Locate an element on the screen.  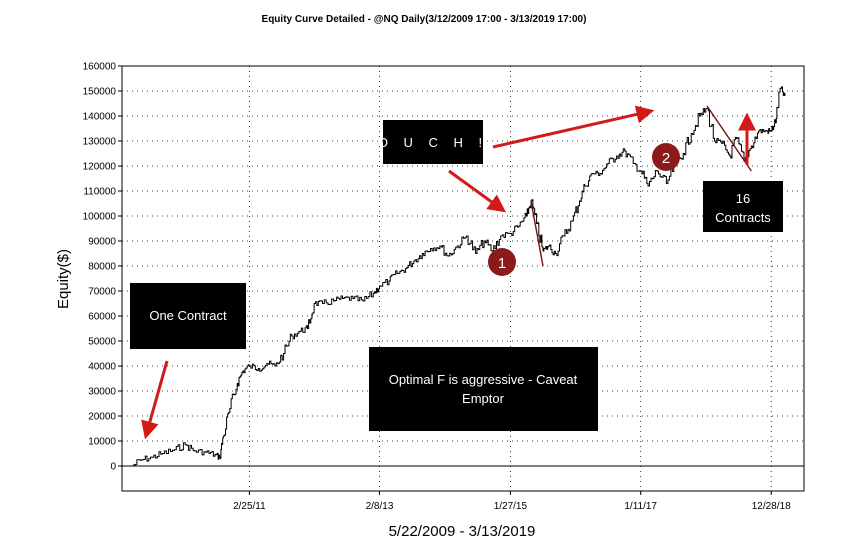
contracts-label-line1: 16 is located at coordinates (743, 198).